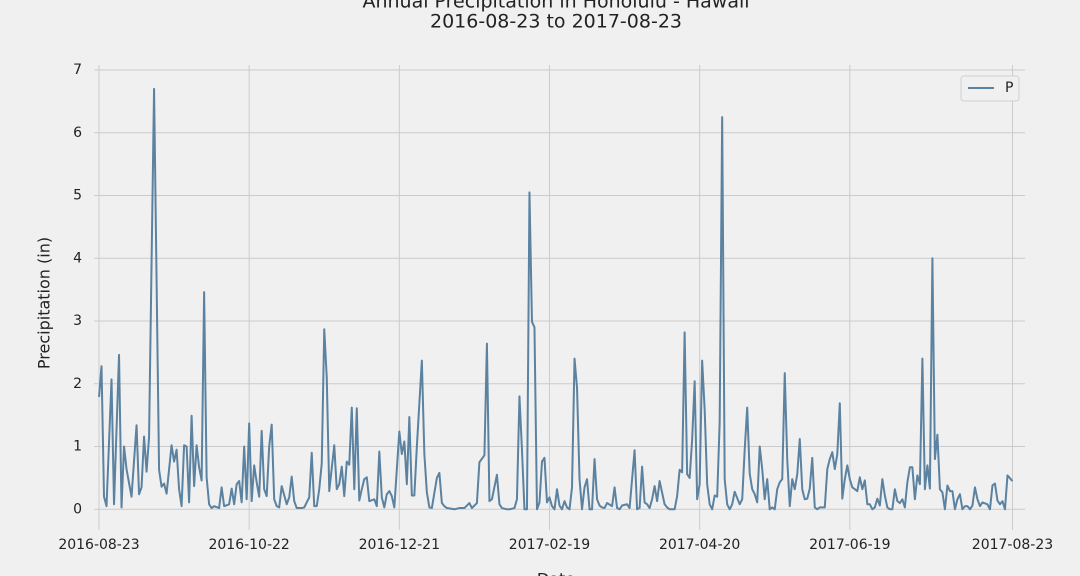 This screenshot has height=576, width=1080. What do you see at coordinates (849, 545) in the screenshot?
I see `x-tick-label: 2017-06-19` at bounding box center [849, 545].